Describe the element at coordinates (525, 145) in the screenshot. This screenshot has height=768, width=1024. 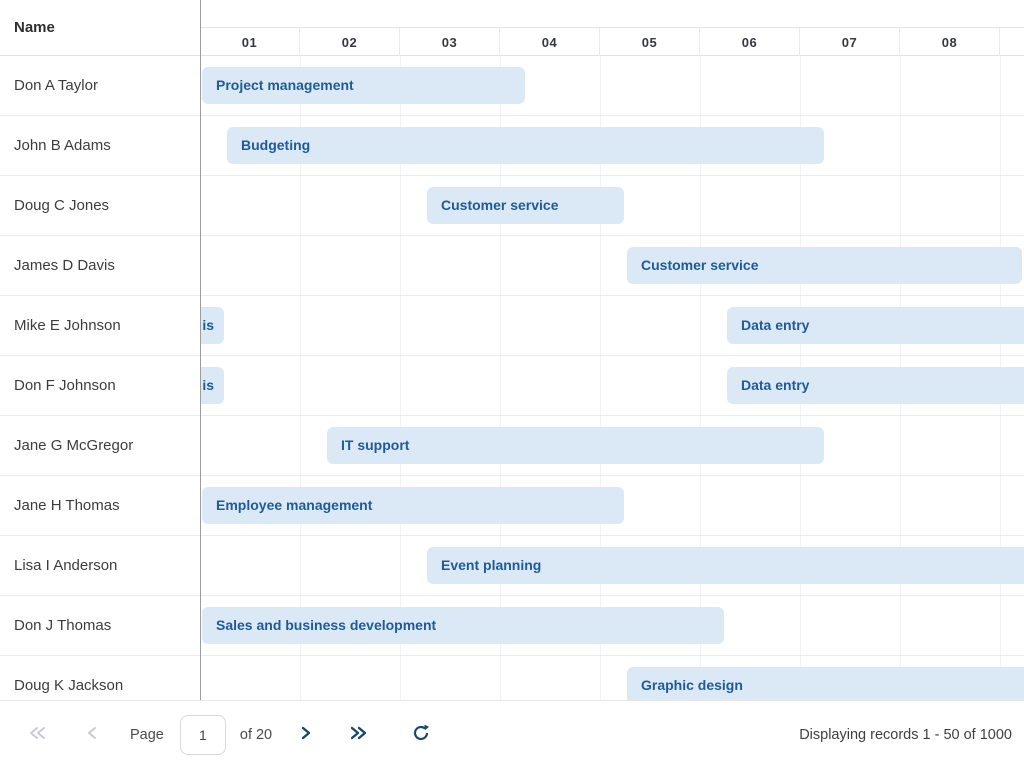
I see `task-bar: Budgeting` at that location.